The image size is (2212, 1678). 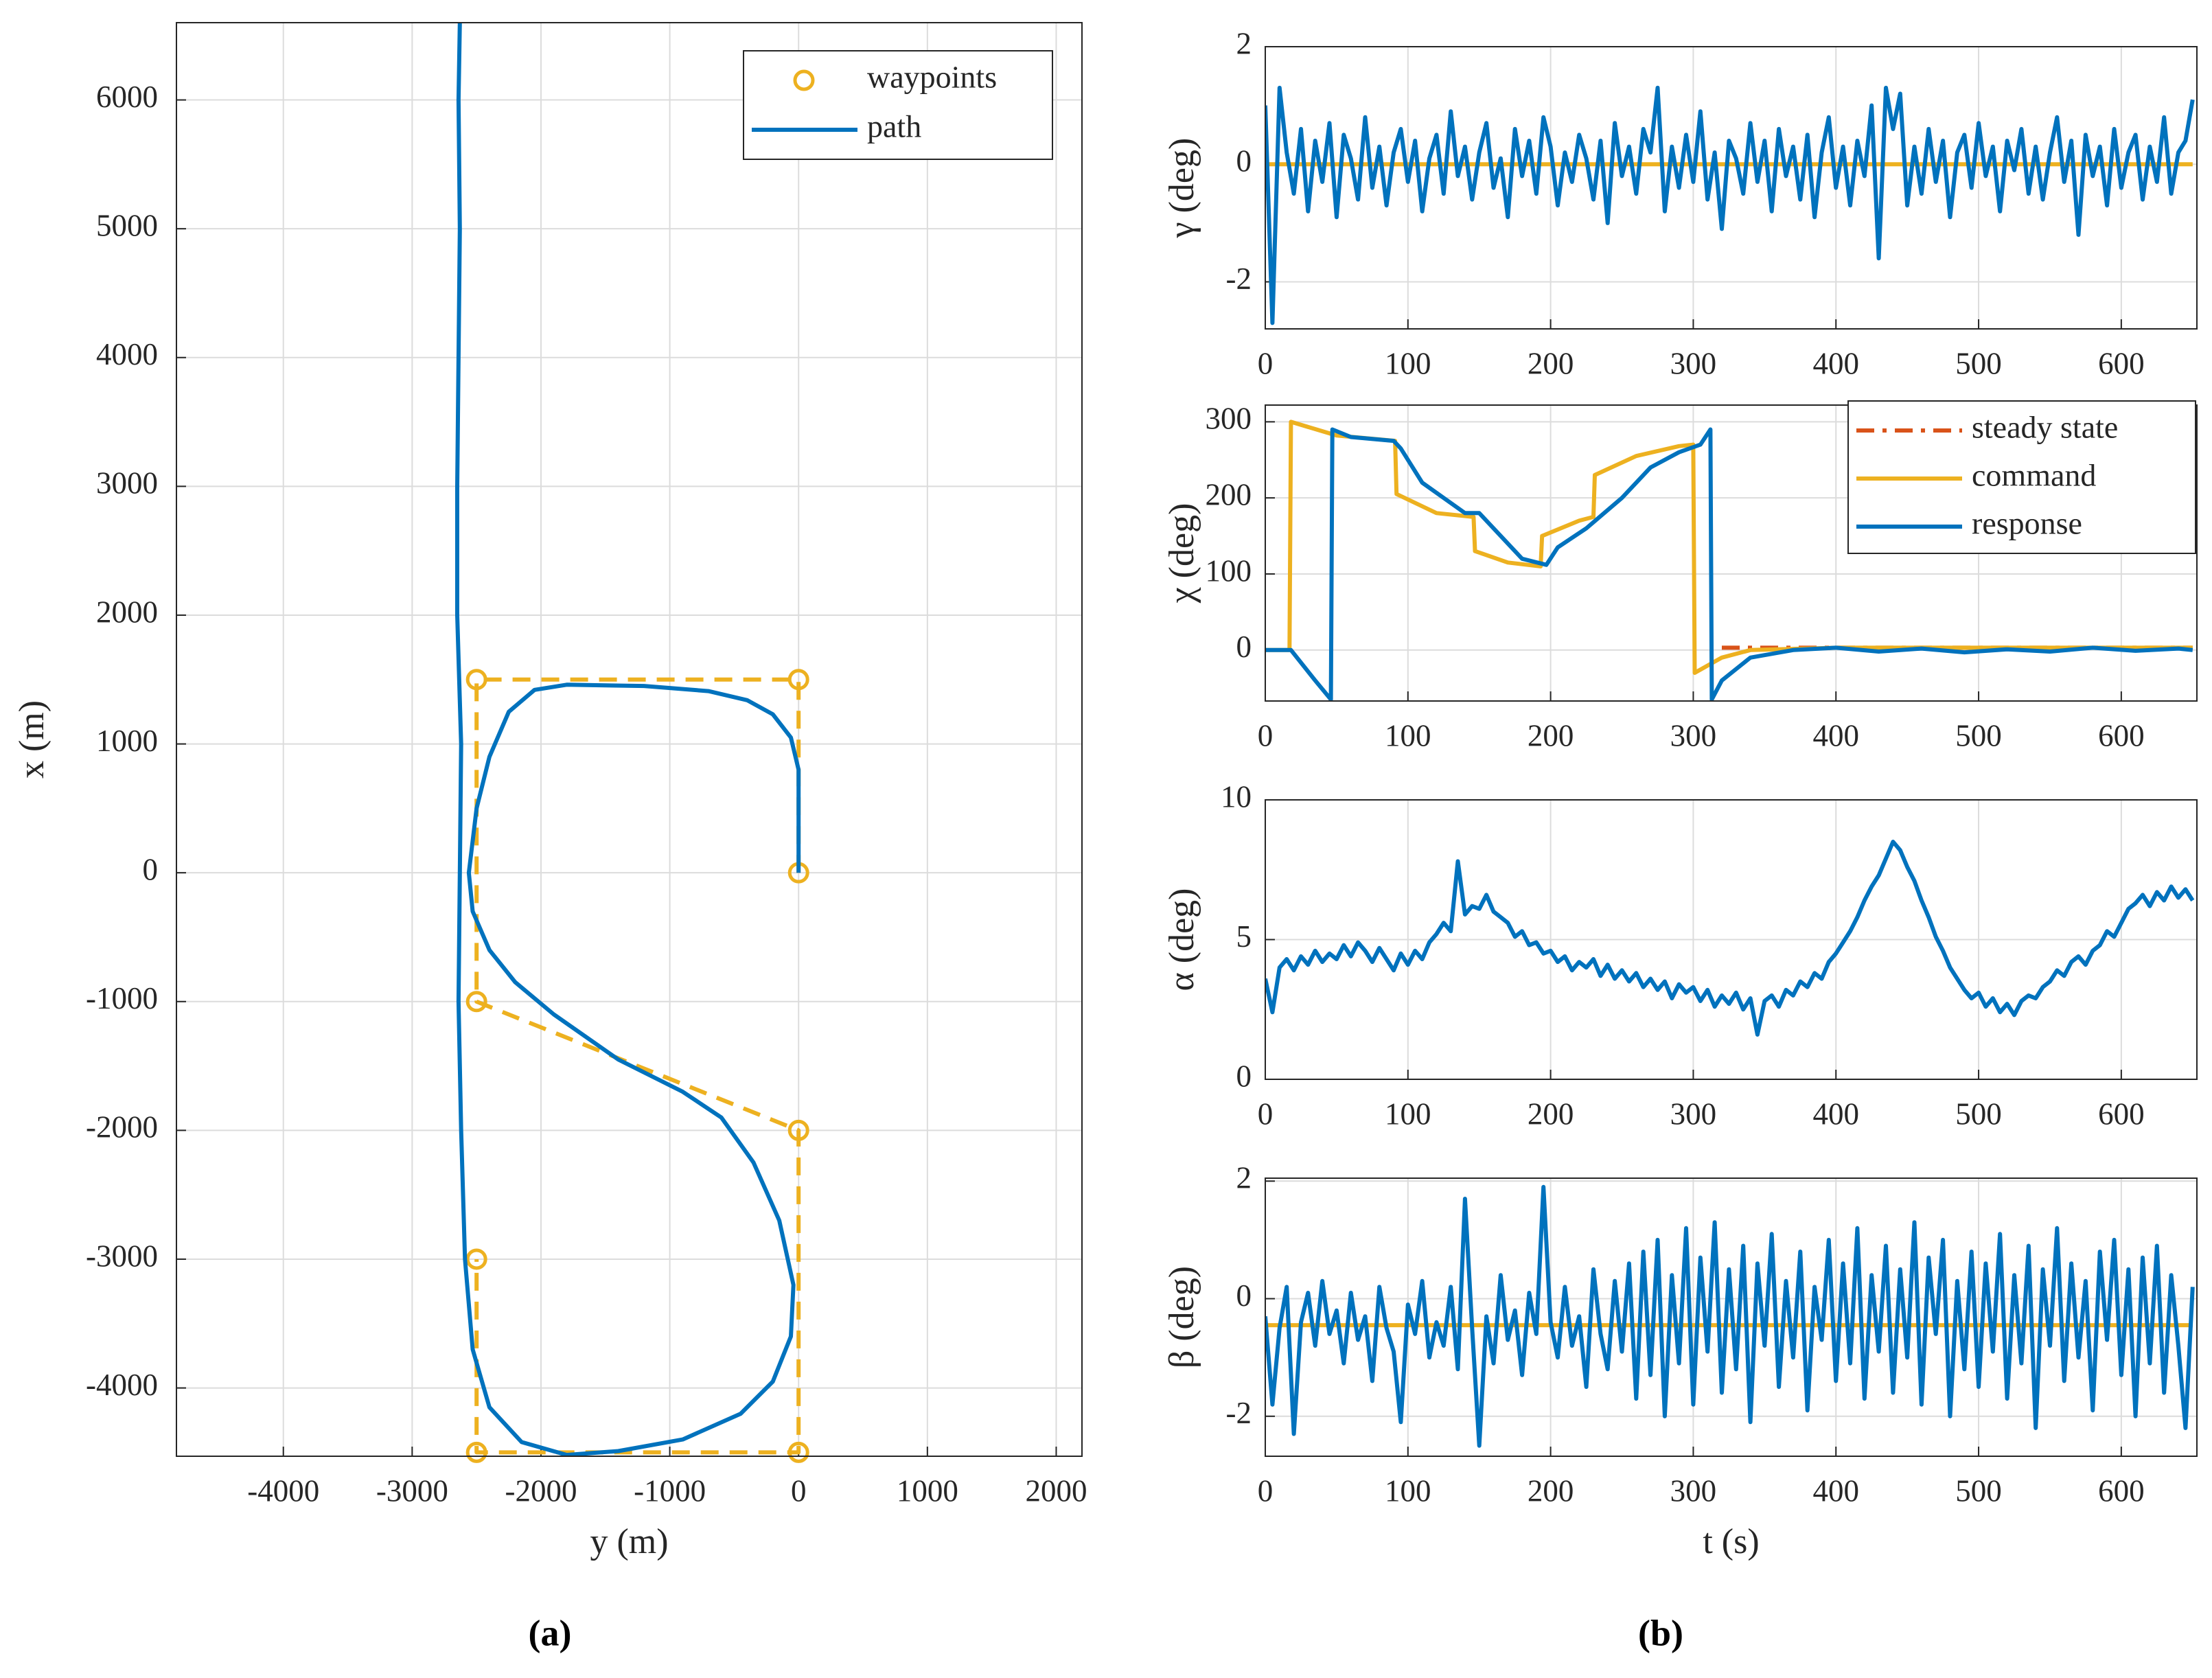 What do you see at coordinates (1229, 495) in the screenshot?
I see `y-tick-label: 200` at bounding box center [1229, 495].